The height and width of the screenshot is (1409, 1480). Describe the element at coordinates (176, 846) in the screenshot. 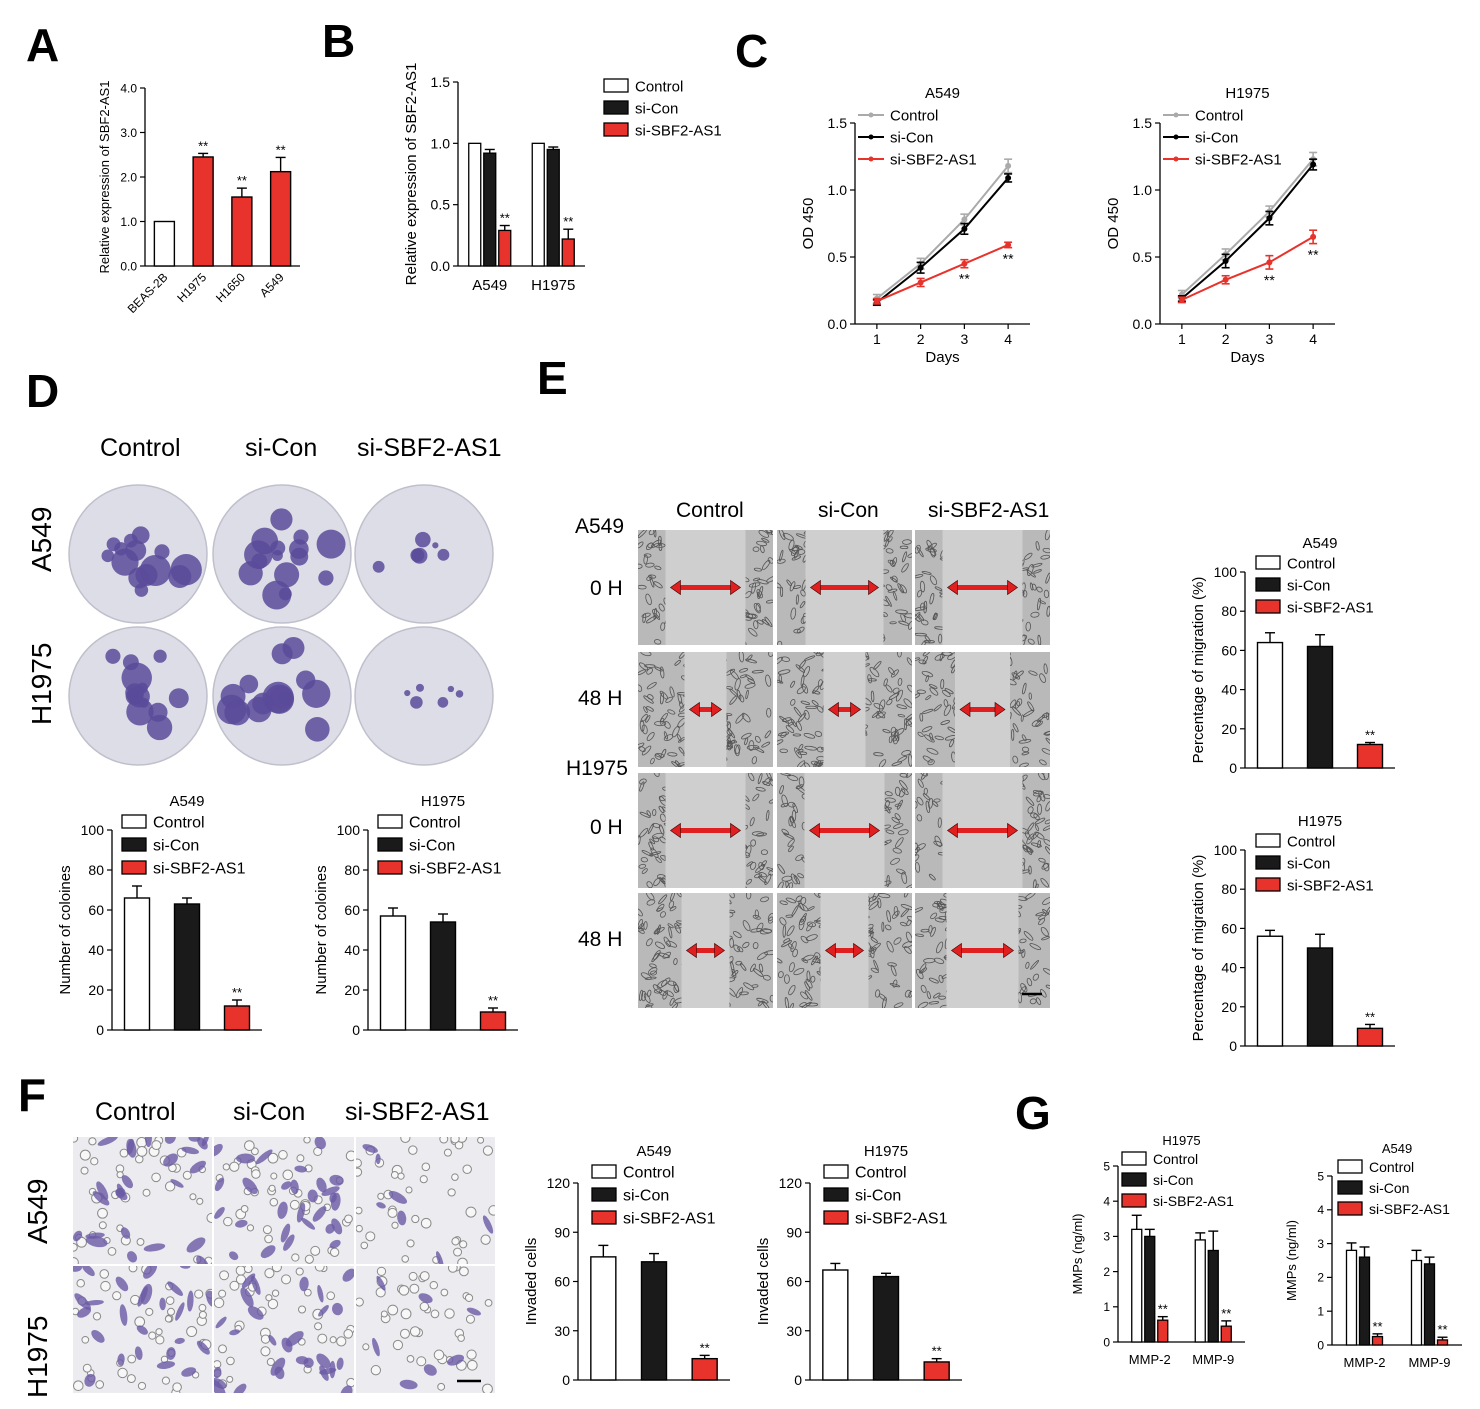

I see `chart-d1-legend-label: si-Con` at that location.